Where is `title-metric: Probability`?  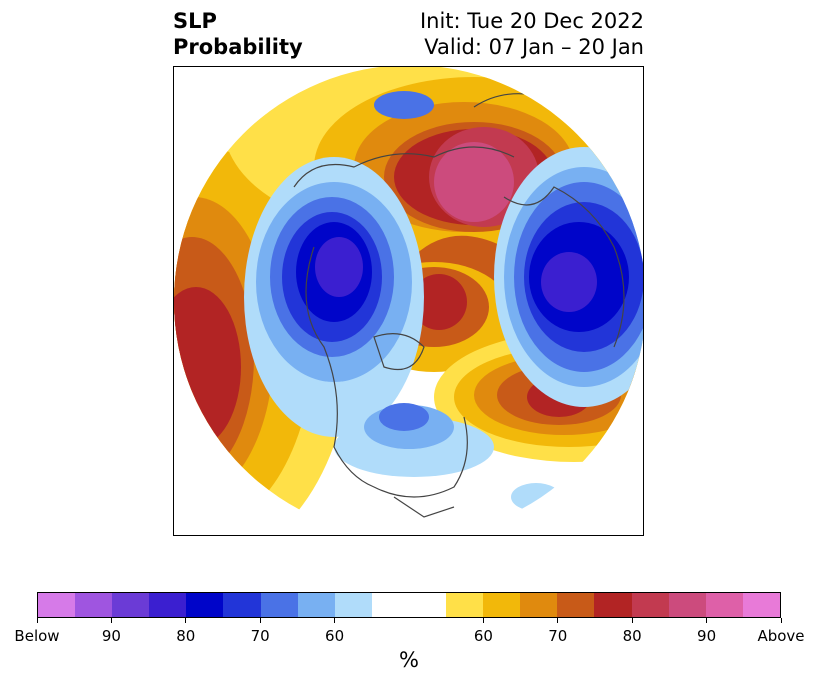 title-metric: Probability is located at coordinates (238, 47).